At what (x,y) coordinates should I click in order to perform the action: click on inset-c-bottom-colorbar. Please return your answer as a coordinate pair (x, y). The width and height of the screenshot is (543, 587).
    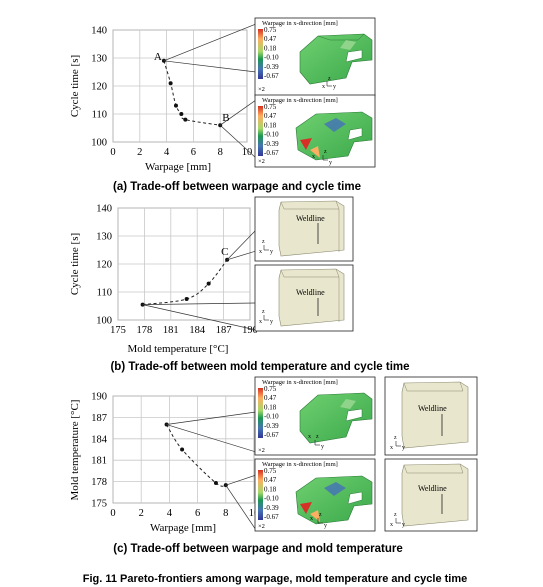
    Looking at the image, I should click on (260, 495).